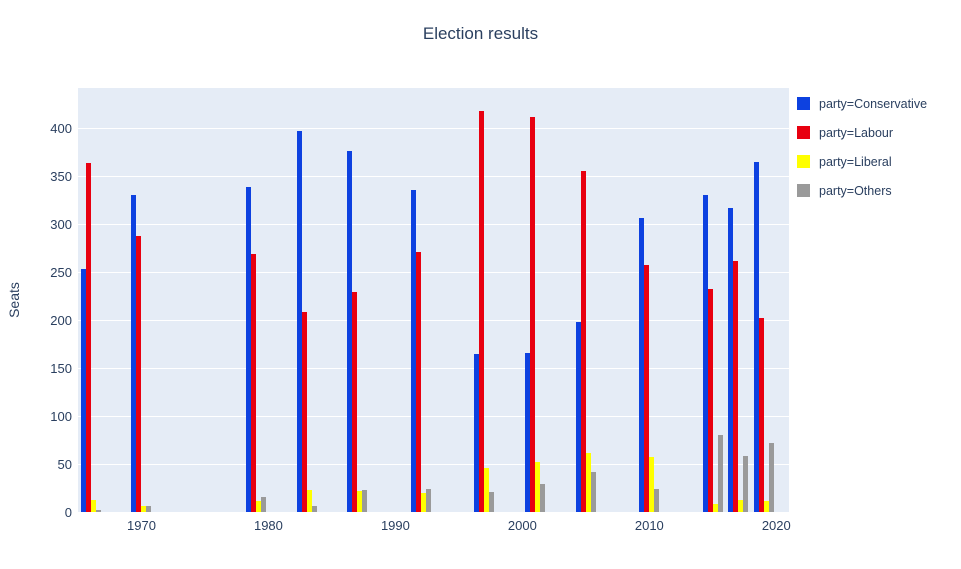  Describe the element at coordinates (771, 477) in the screenshot. I see `bar-others-2019` at that location.